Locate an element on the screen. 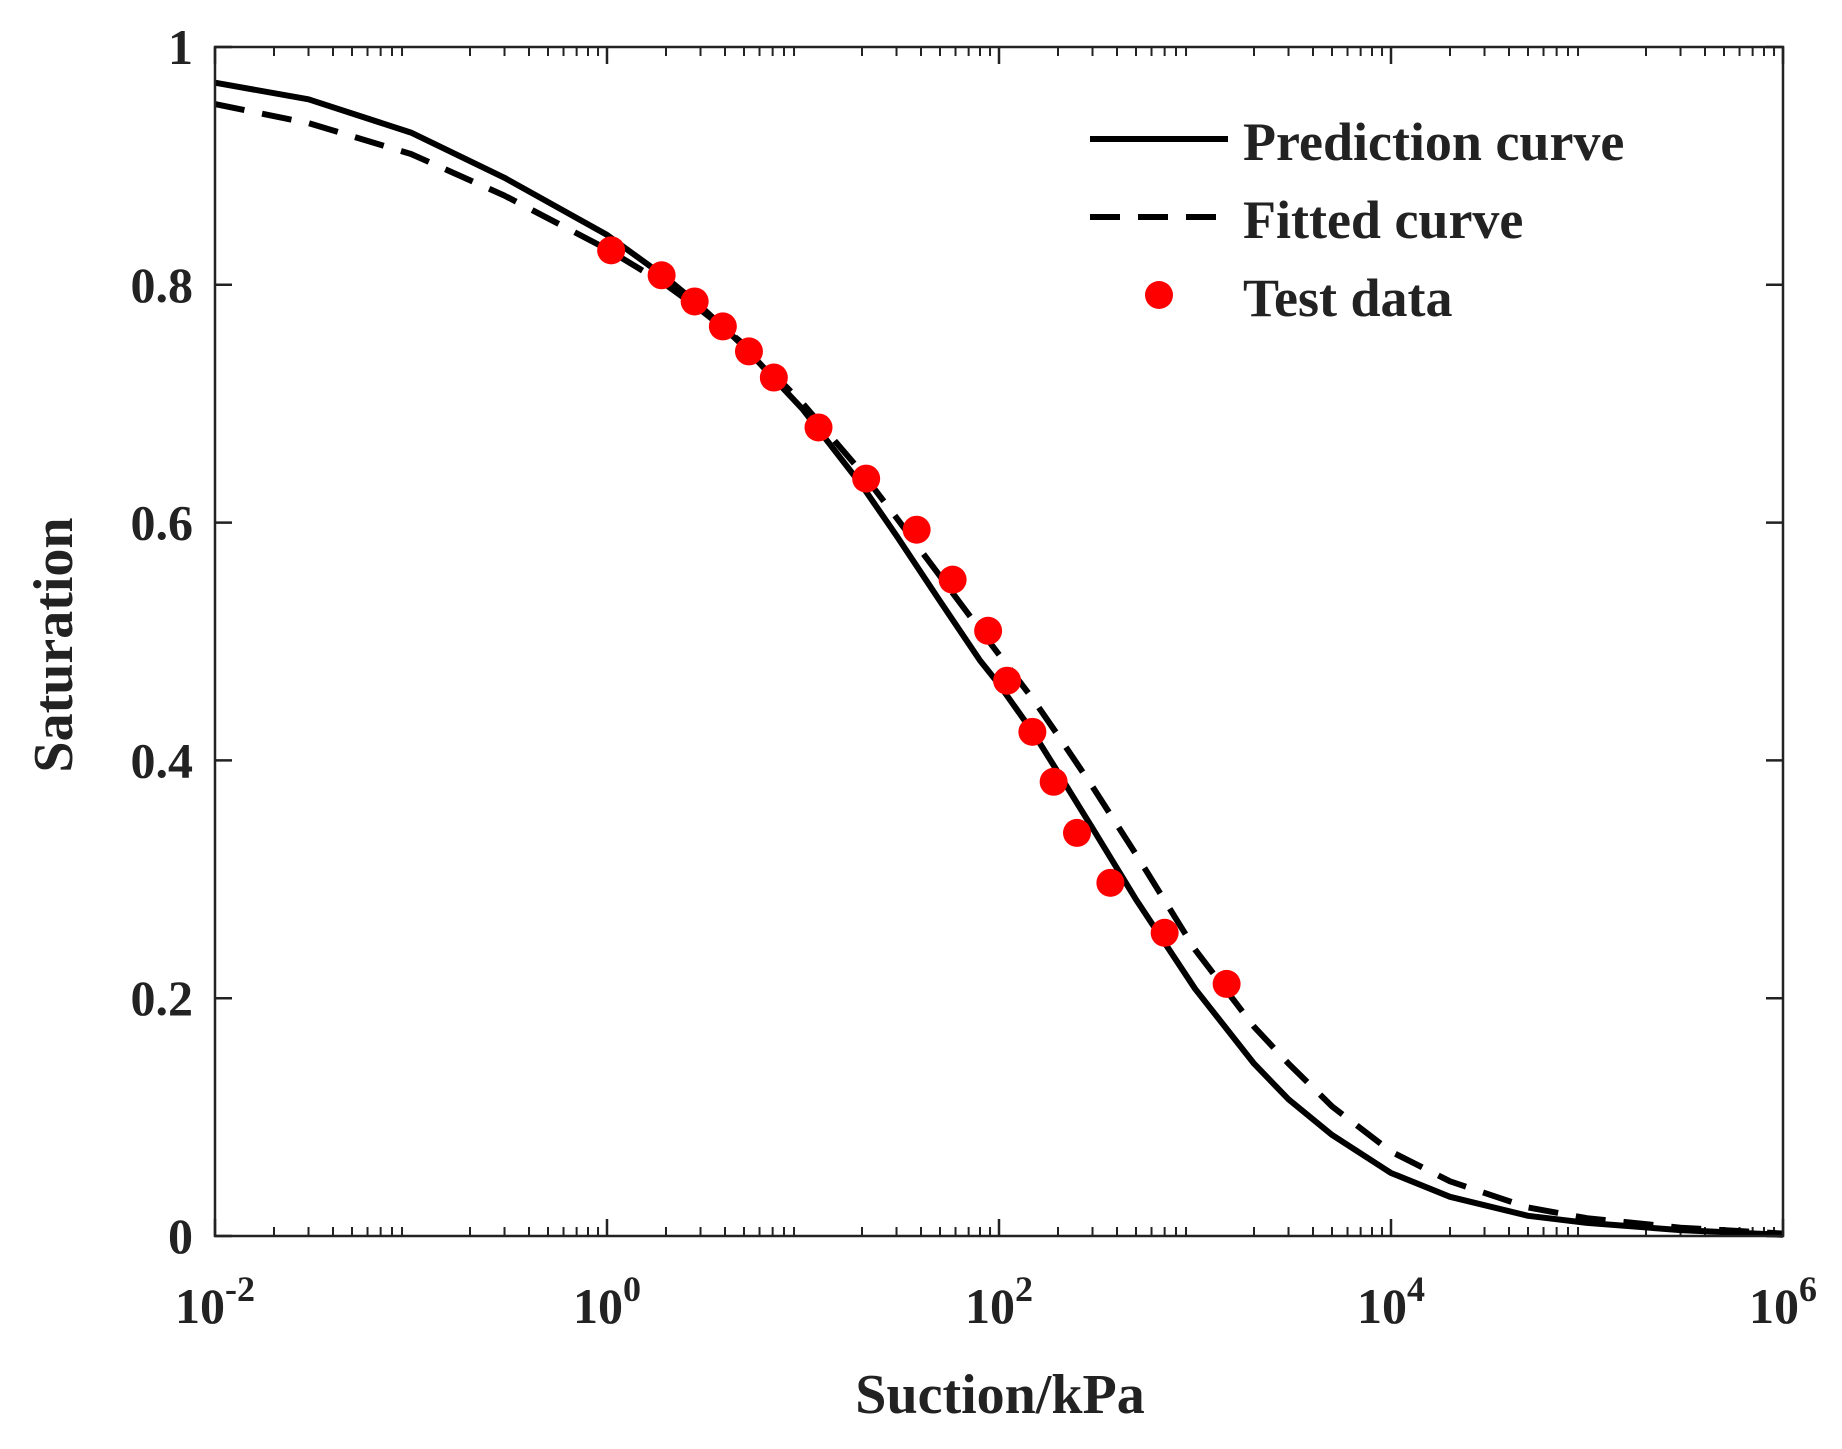  y-tick-label: 0.2 is located at coordinates (162, 998).